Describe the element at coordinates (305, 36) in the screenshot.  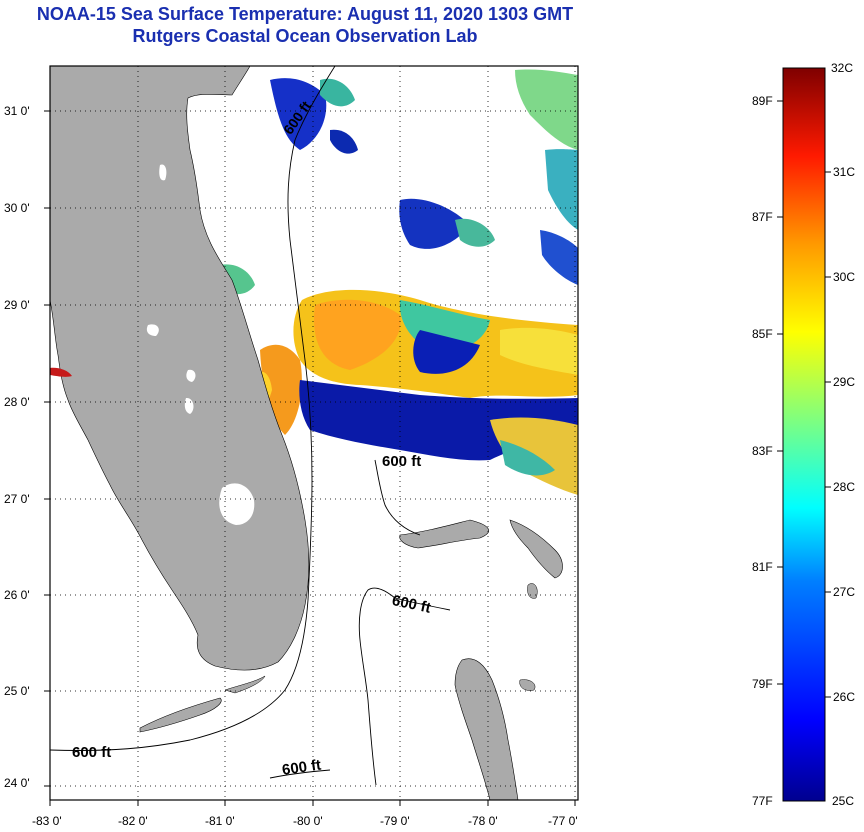
I see `map-subtitle: Rutgers Coastal Ocean Observation Lab` at that location.